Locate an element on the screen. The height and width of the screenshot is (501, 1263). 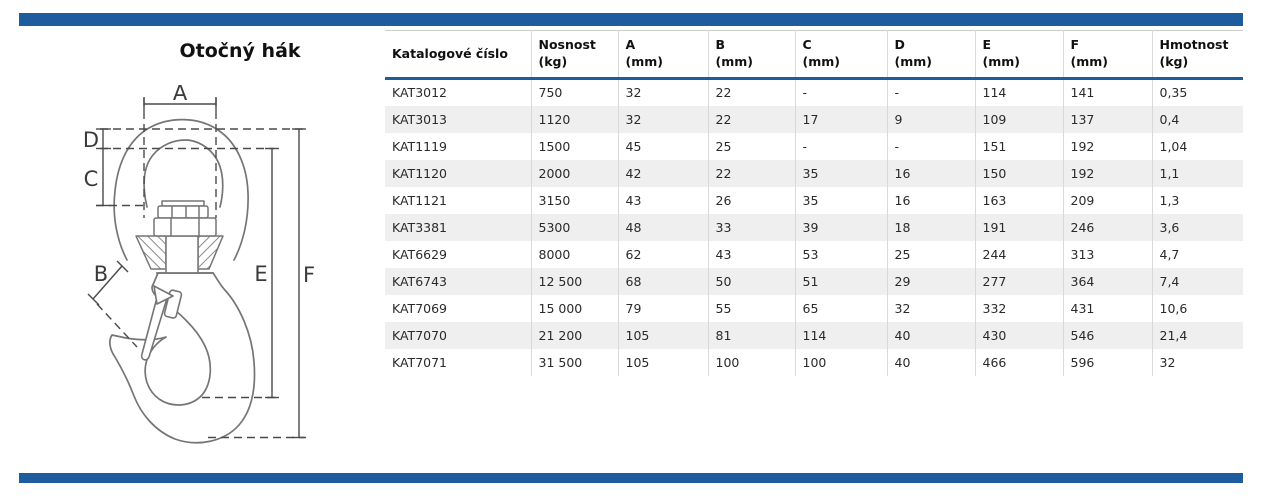
table-cell: 5300 is located at coordinates (574, 227).